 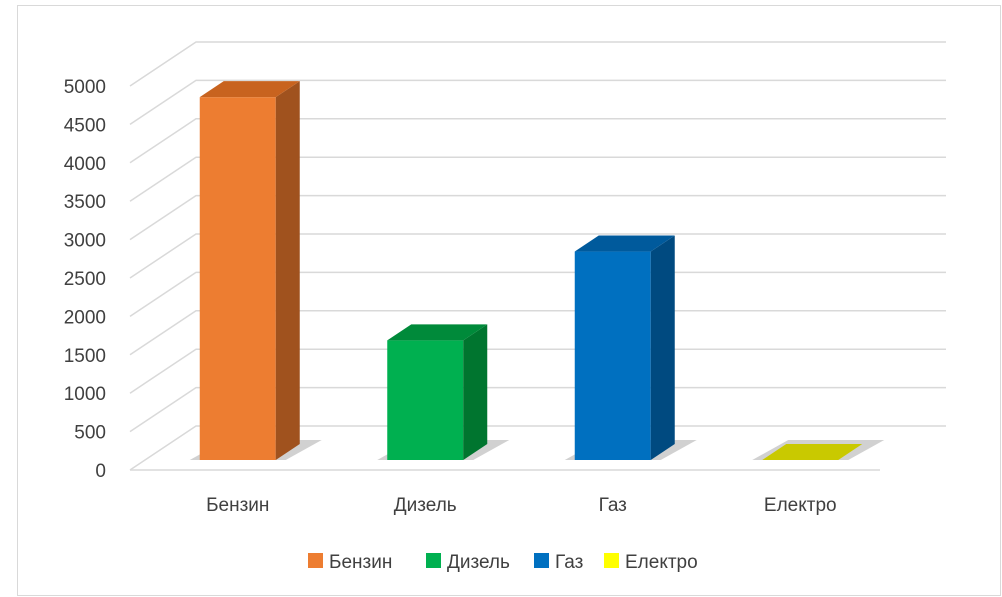 I want to click on legend-label: Газ, so click(x=569, y=562).